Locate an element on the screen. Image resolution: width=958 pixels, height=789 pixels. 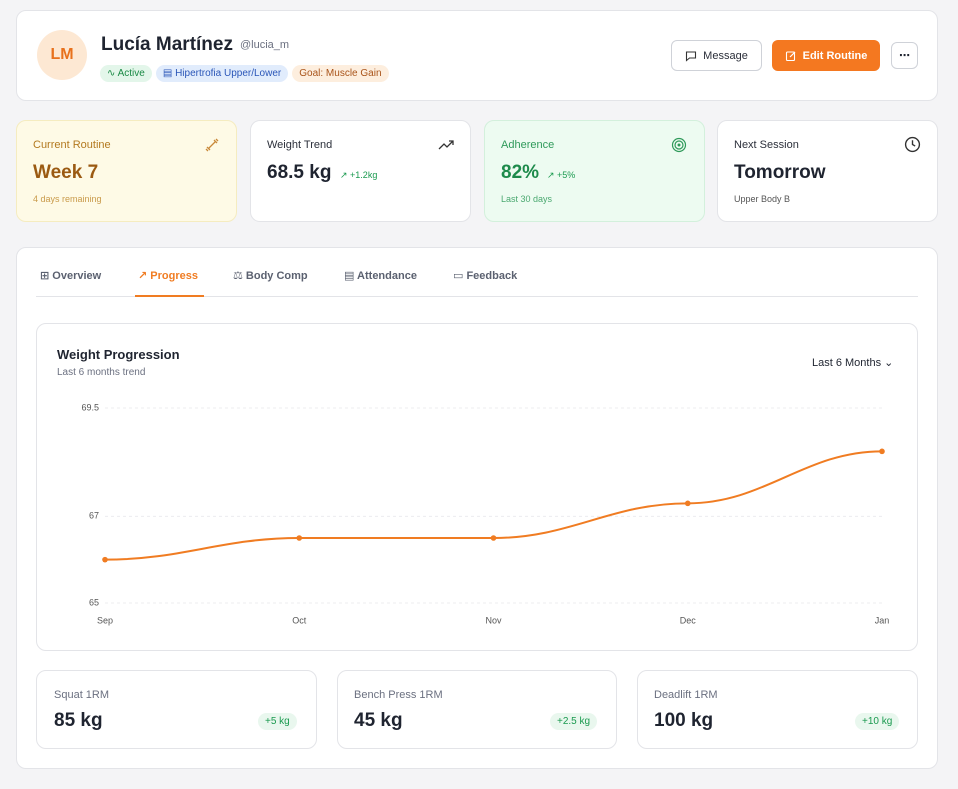
tab: ▤ Attendance is located at coordinates (380, 276).